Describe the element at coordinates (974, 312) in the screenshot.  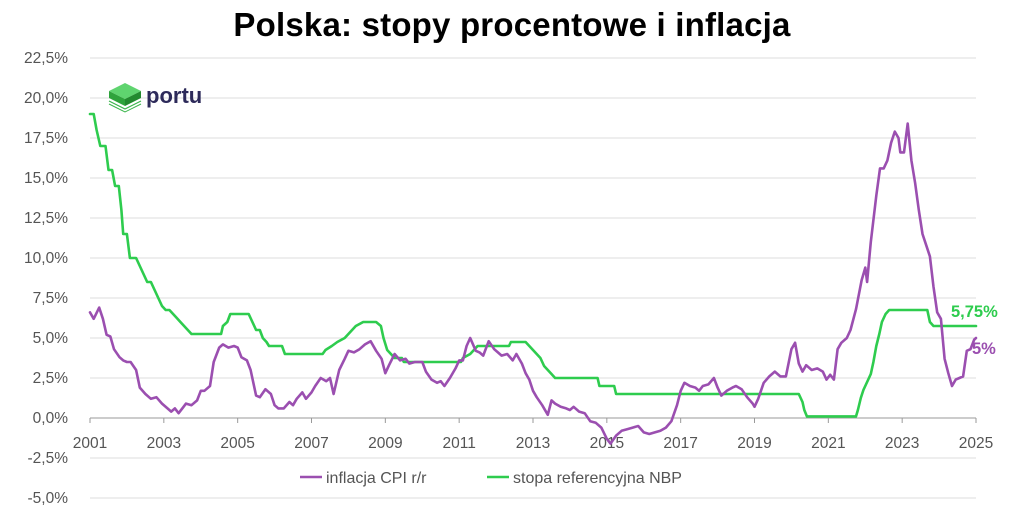
I see `end-label-rate: 5,75%` at that location.